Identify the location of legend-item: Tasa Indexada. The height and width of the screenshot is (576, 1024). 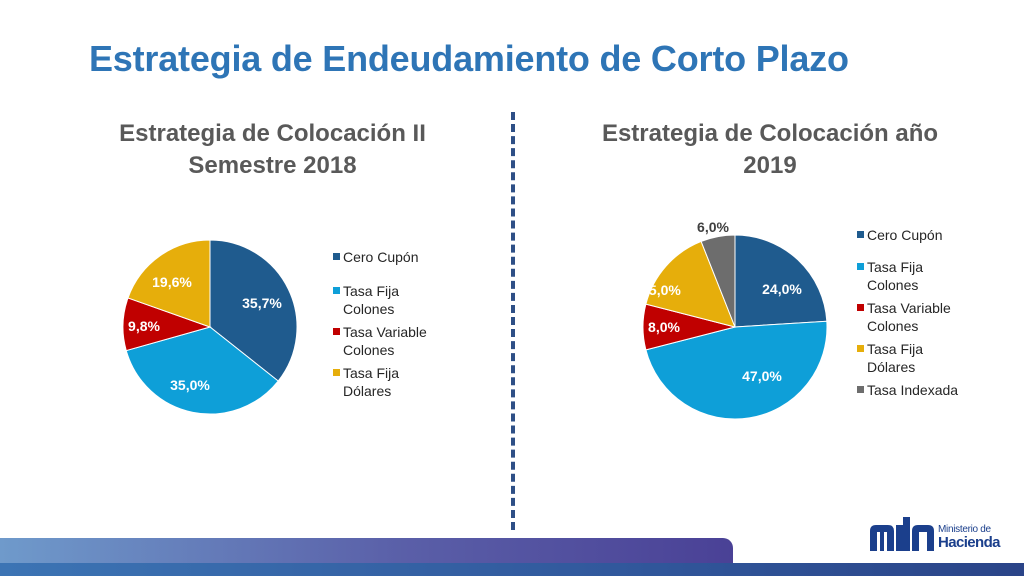
(922, 390).